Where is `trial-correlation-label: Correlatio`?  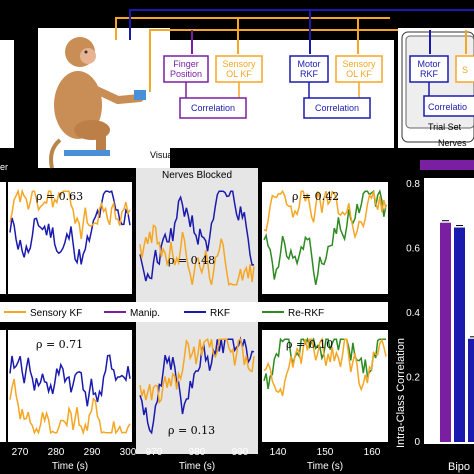 trial-correlation-label: Correlatio is located at coordinates (447, 107).